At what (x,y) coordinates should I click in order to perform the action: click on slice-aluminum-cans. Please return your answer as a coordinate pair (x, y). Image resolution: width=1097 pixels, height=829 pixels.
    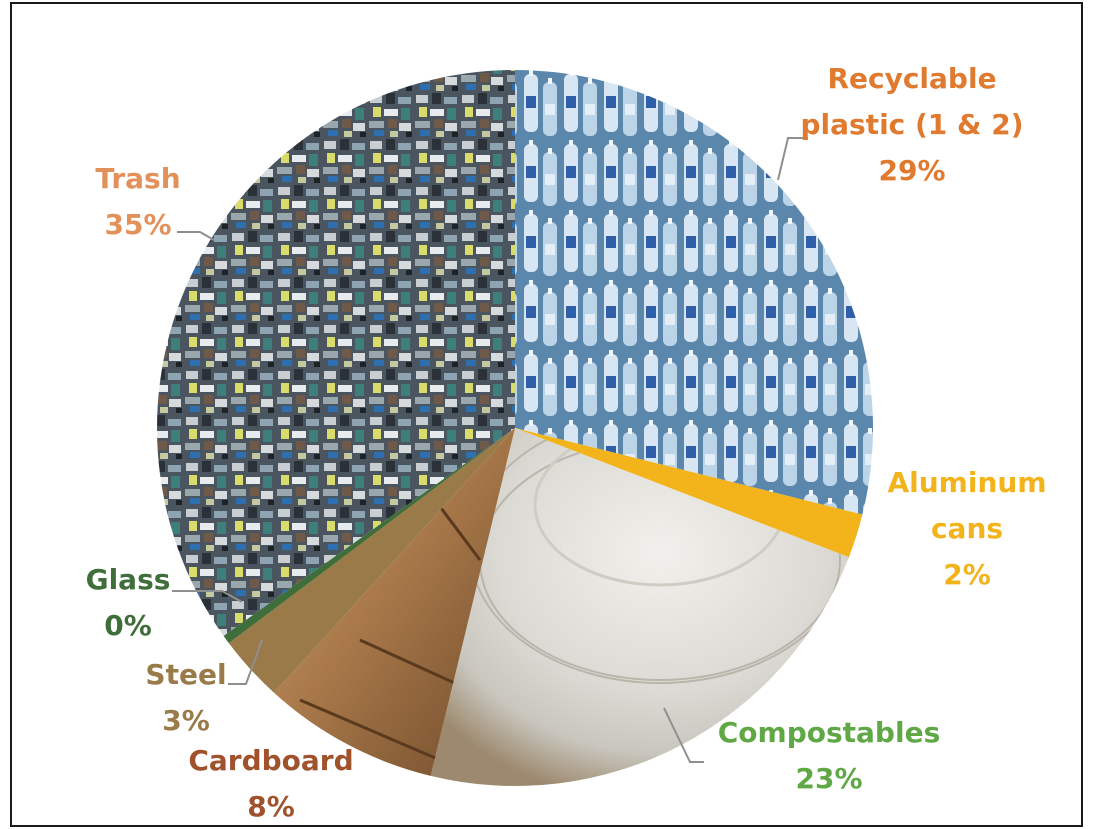
    Looking at the image, I should click on (689, 493).